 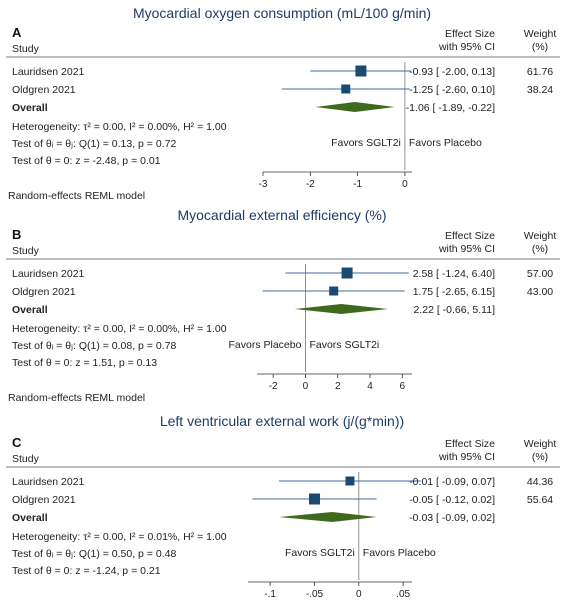 What do you see at coordinates (86, 571) in the screenshot?
I see `test-zero-stat: Test of θ = 0: z = -1.24, p = 0.21` at bounding box center [86, 571].